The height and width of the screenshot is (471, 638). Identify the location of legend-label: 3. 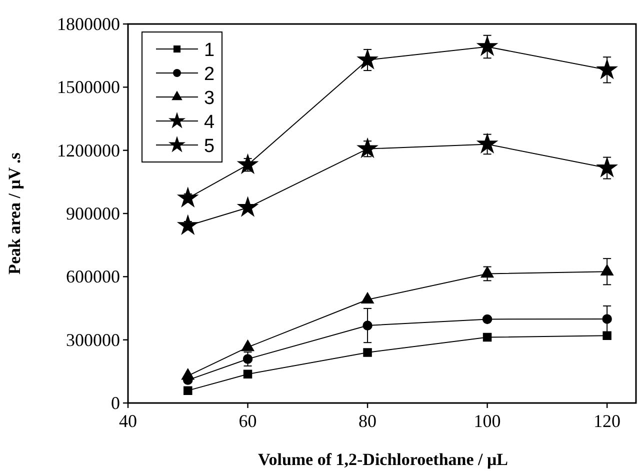
(209, 98).